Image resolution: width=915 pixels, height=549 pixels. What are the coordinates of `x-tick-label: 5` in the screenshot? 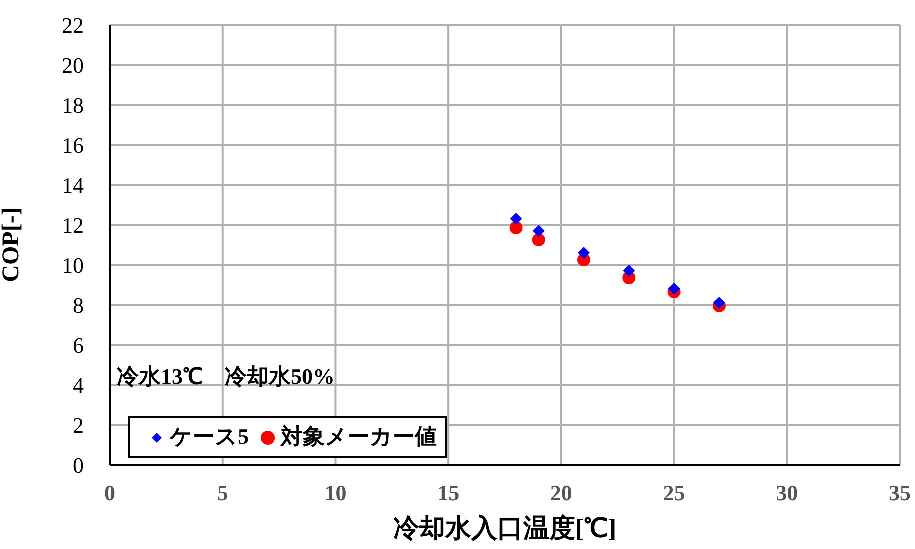 It's located at (222, 493).